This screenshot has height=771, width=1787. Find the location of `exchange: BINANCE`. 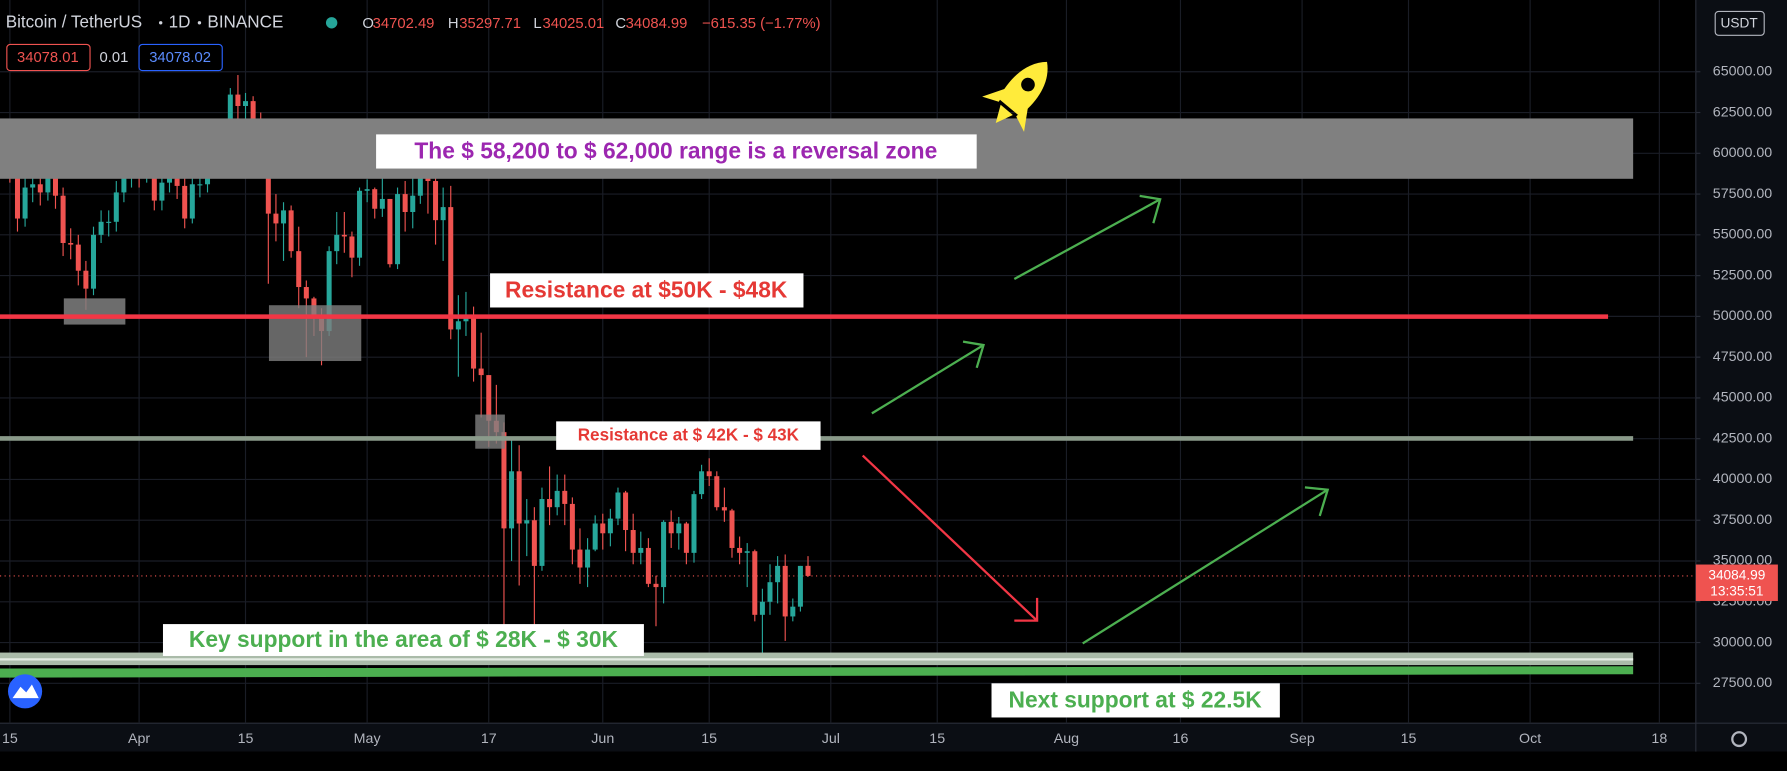

exchange: BINANCE is located at coordinates (245, 21).